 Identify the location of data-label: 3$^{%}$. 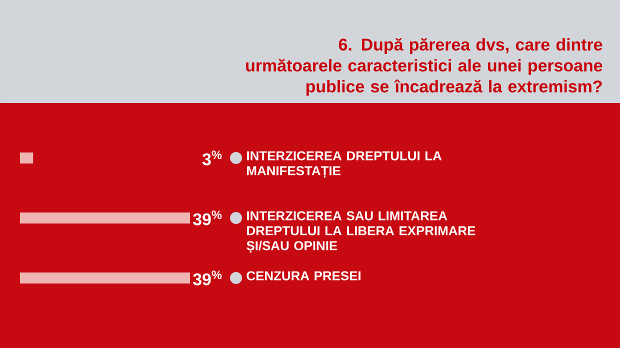
(212, 158).